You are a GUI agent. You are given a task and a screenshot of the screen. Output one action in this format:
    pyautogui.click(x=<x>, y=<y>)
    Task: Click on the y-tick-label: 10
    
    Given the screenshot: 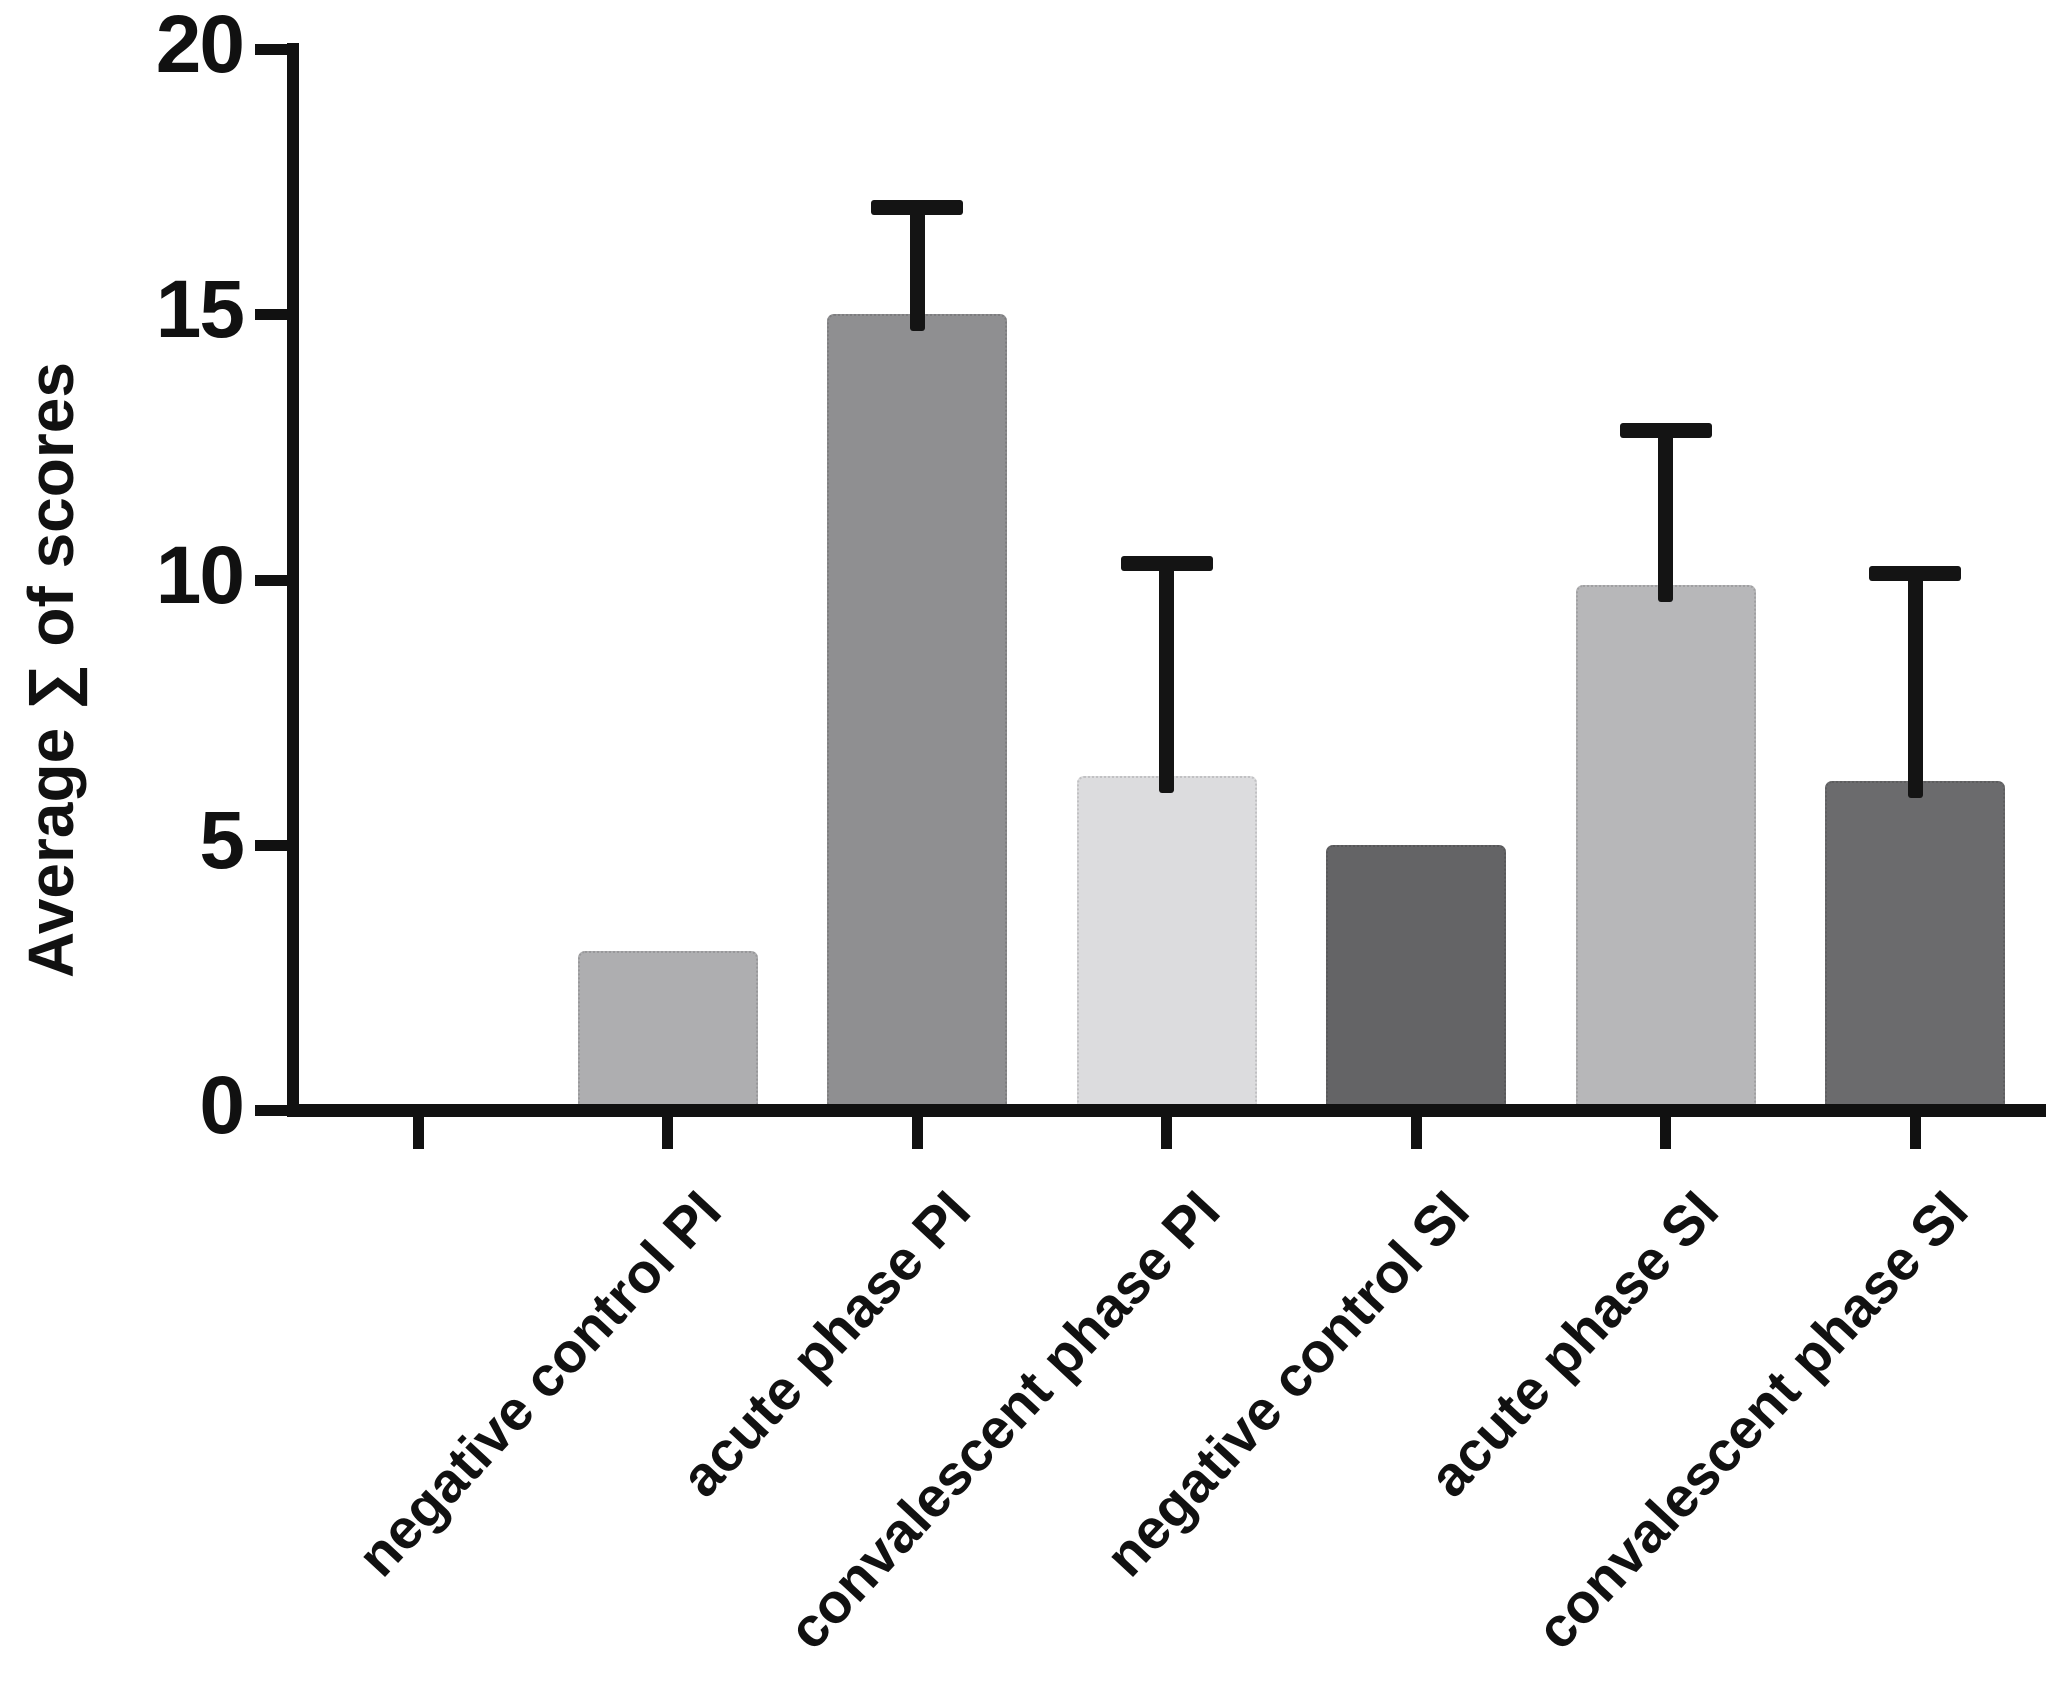 What is the action you would take?
    pyautogui.click(x=200, y=575)
    